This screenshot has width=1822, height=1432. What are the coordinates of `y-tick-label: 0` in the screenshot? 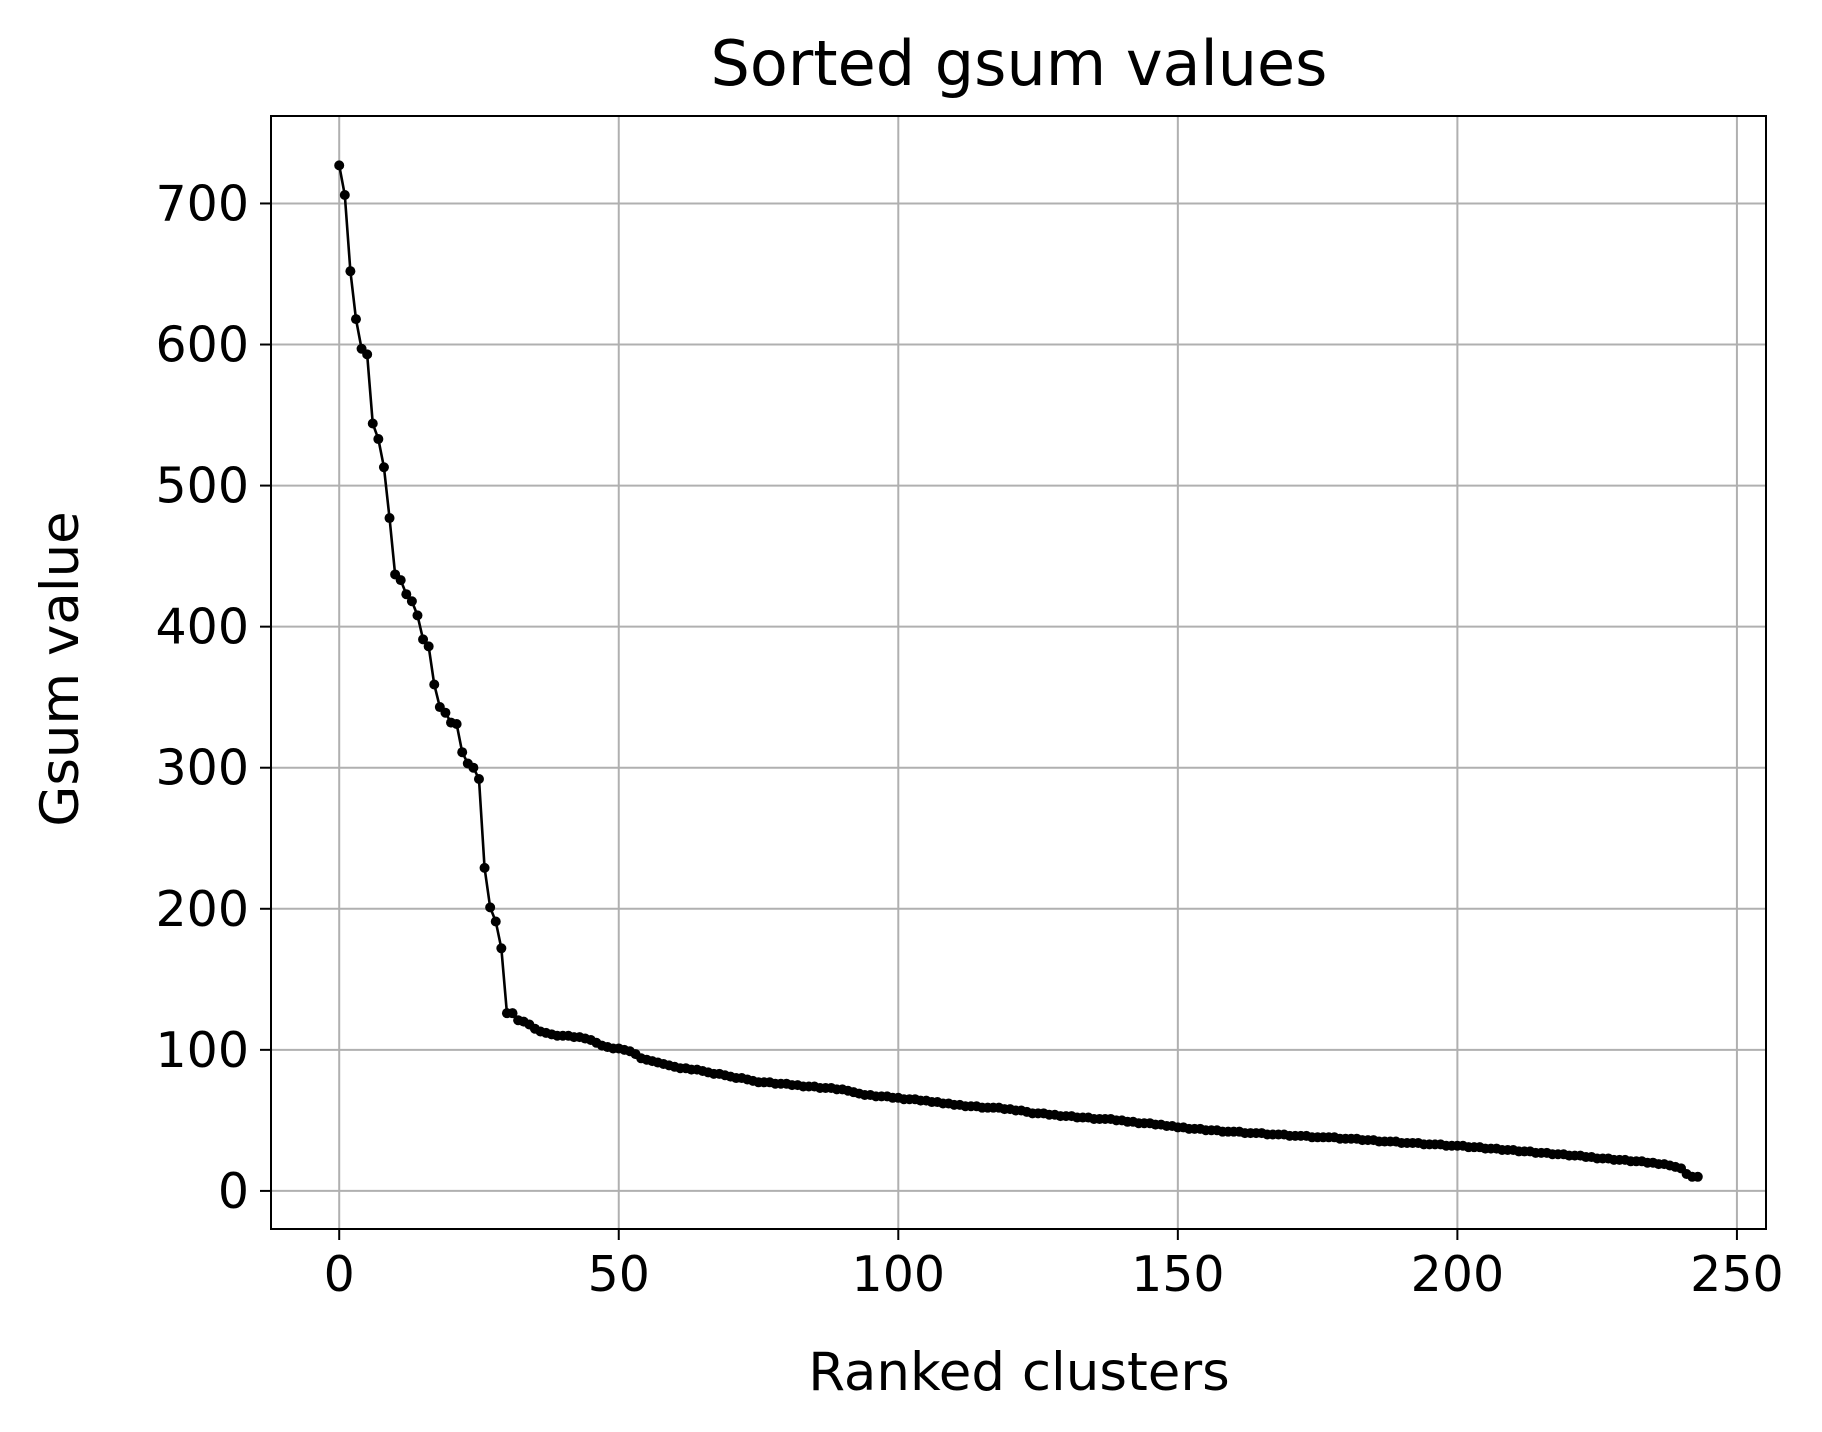 It's located at (233, 1191).